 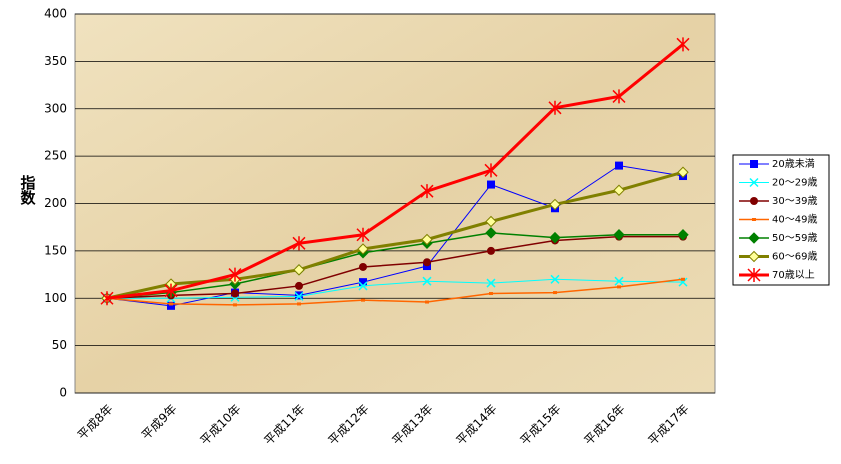 I want to click on legend-label: 50～59歳, so click(x=794, y=238).